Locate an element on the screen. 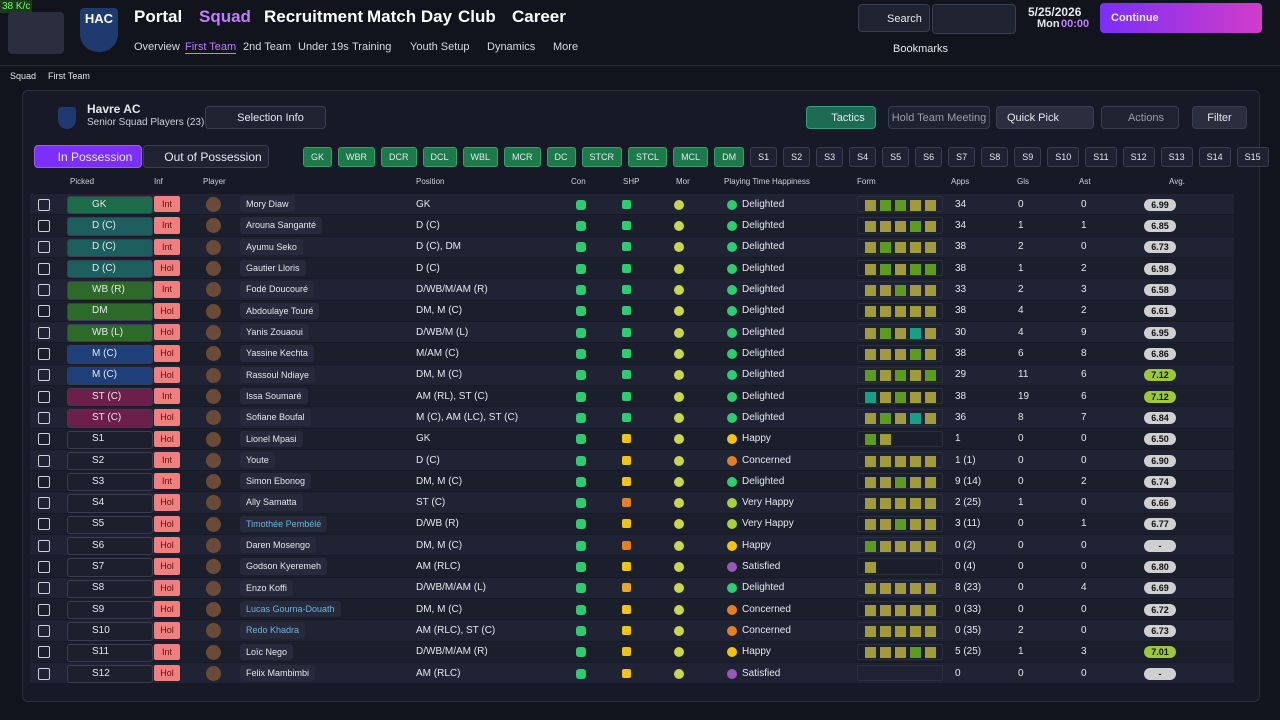 This screenshot has width=1280, height=720. player-name: Felix Mambimbi is located at coordinates (278, 673).